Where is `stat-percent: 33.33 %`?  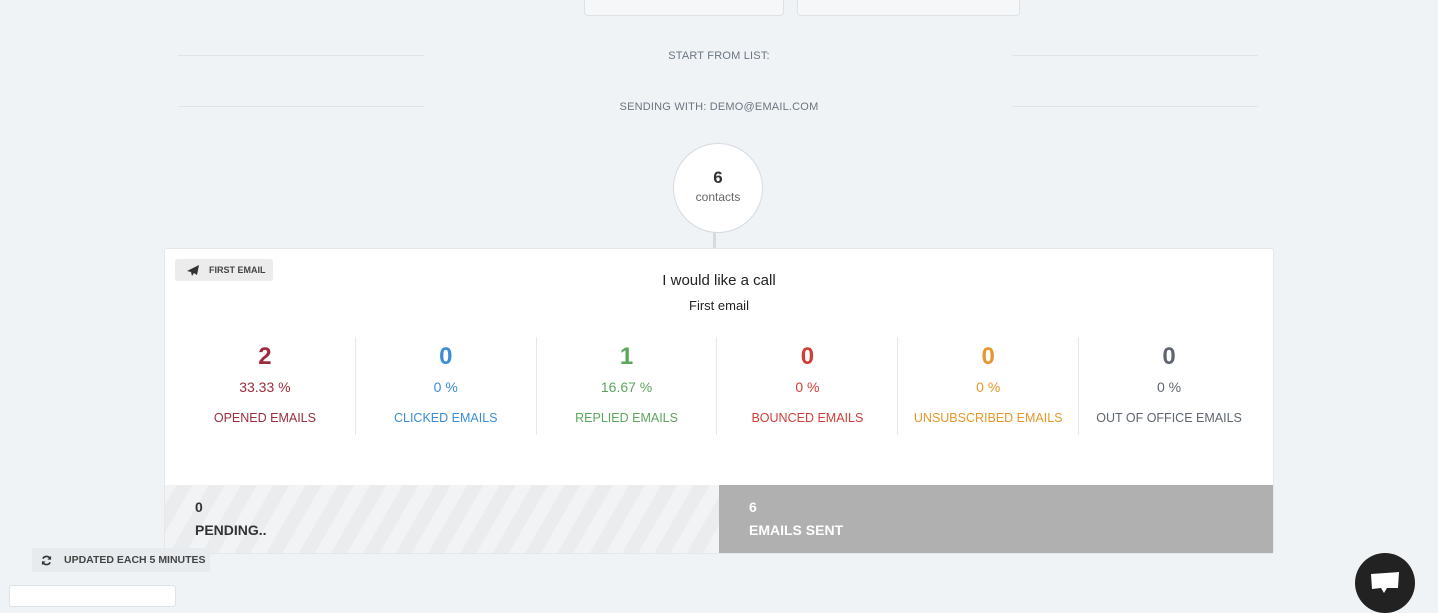
stat-percent: 33.33 % is located at coordinates (265, 387).